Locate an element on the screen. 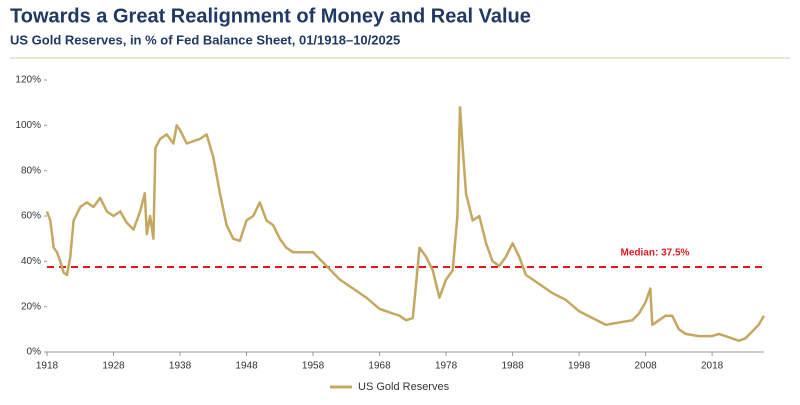 This screenshot has height=405, width=800. y-tick-label: 80% is located at coordinates (31, 170).